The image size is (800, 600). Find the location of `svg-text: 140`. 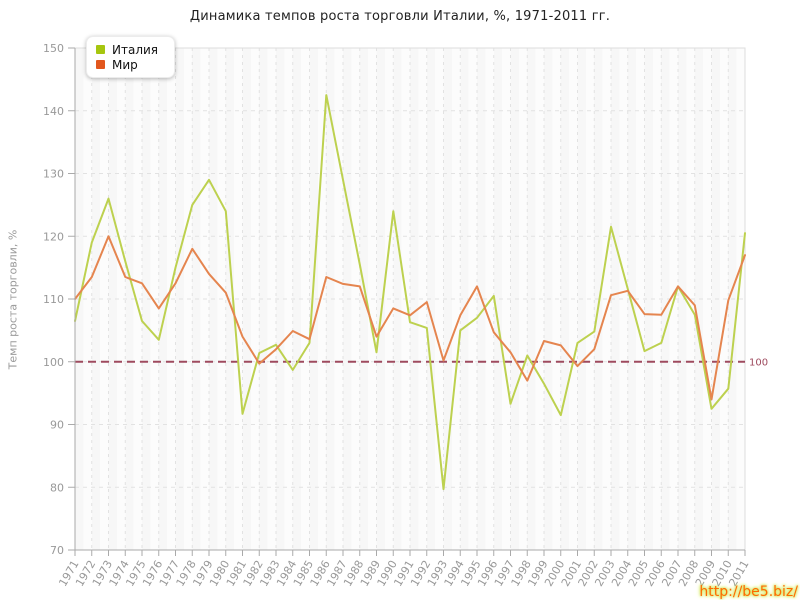

svg-text: 140 is located at coordinates (53, 111).